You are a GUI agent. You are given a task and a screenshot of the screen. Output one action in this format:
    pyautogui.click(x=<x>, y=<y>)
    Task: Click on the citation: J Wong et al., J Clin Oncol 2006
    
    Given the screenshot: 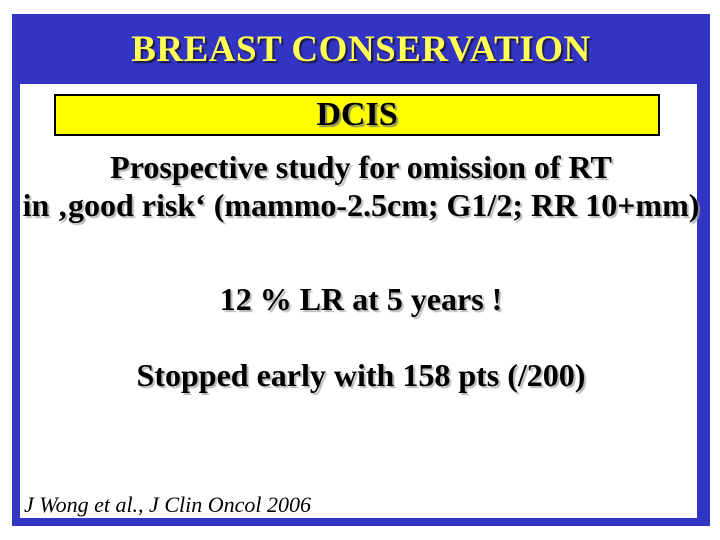 What is the action you would take?
    pyautogui.click(x=167, y=504)
    